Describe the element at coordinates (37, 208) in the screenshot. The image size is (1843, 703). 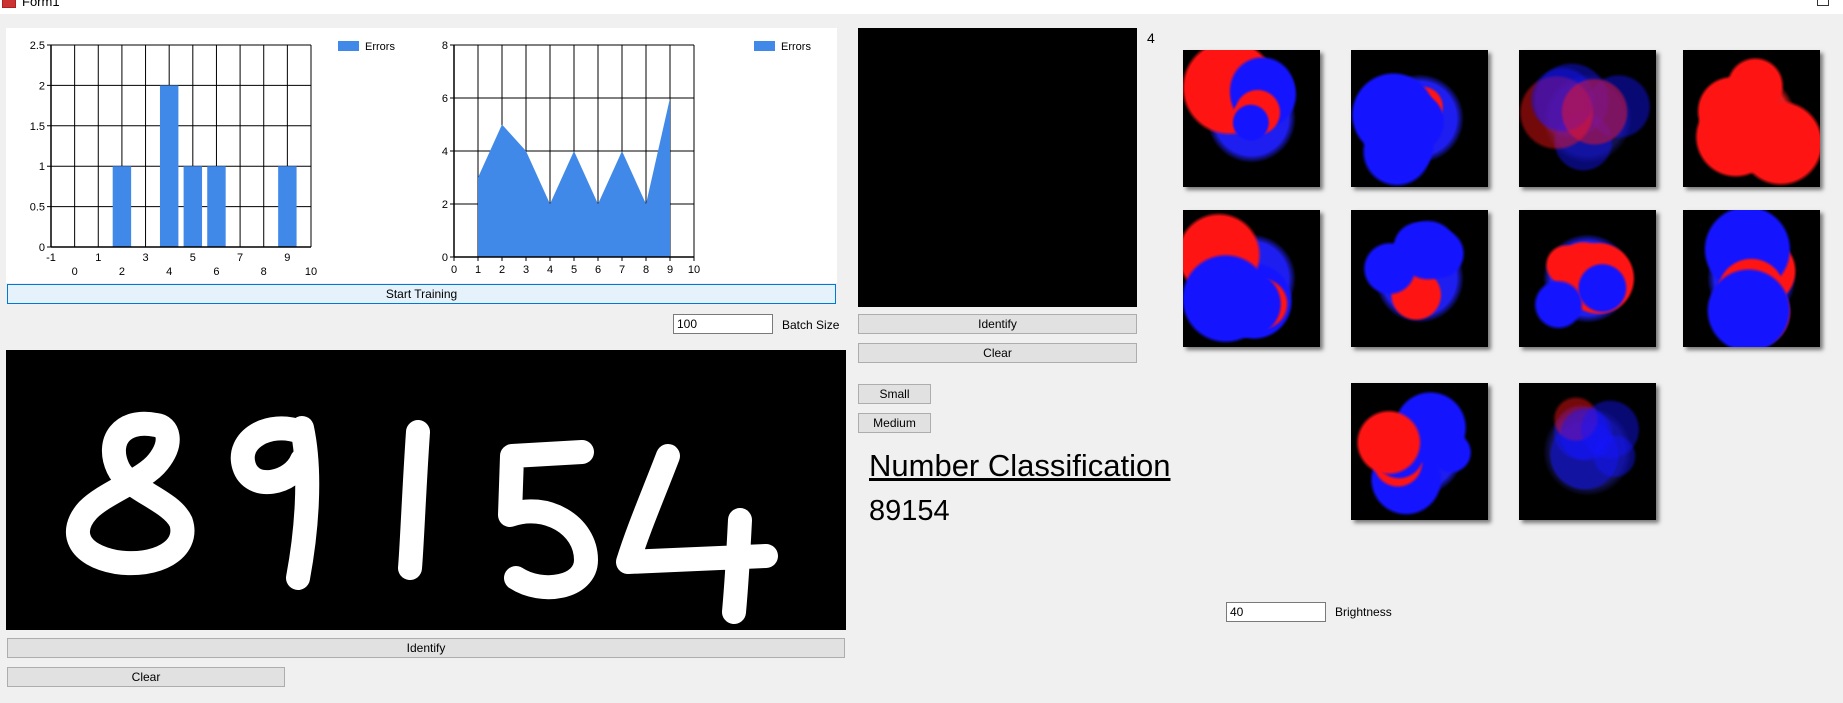
I see `y-tick-label: 0.5` at that location.